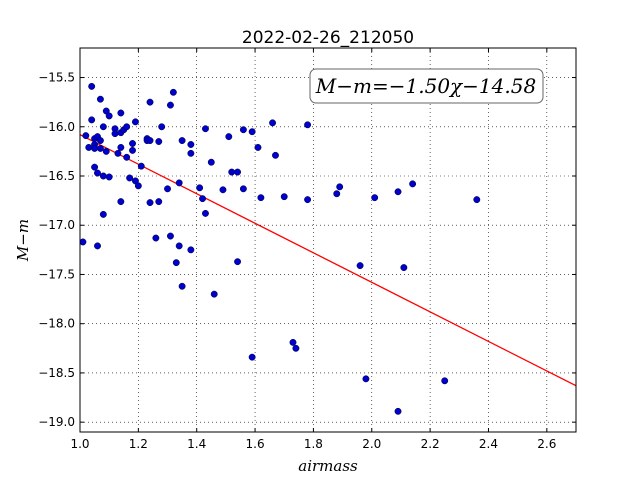 Image resolution: width=640 pixels, height=480 pixels. Describe the element at coordinates (56, 422) in the screenshot. I see `y-tick-label: −19.0` at that location.